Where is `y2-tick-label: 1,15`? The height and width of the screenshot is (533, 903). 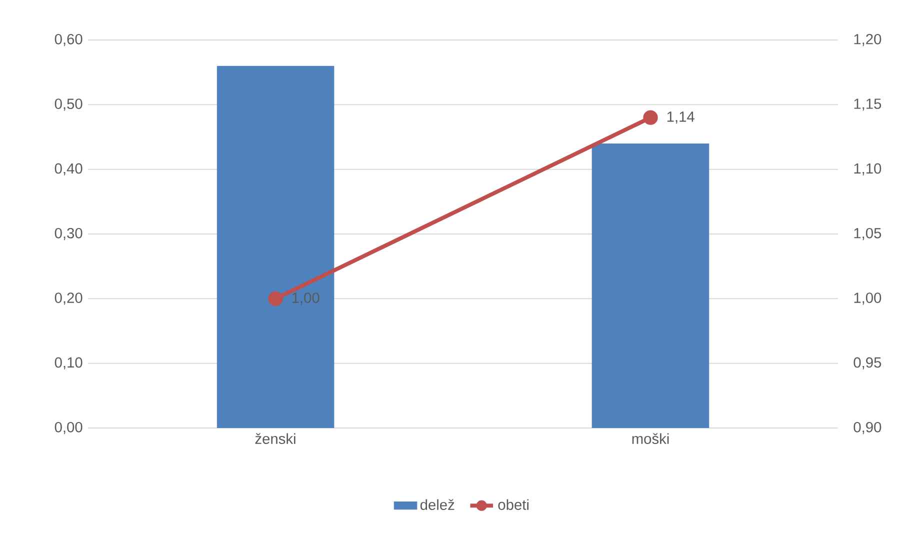 y2-tick-label: 1,15 is located at coordinates (868, 104).